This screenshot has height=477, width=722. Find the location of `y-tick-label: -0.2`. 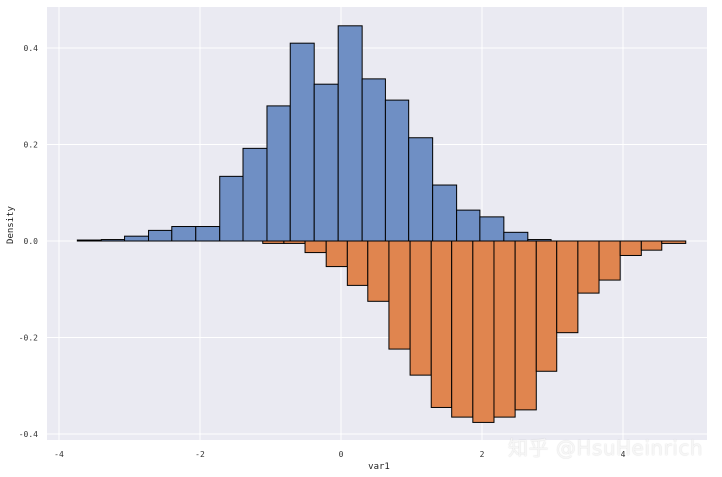

y-tick-label: -0.2 is located at coordinates (28, 338).